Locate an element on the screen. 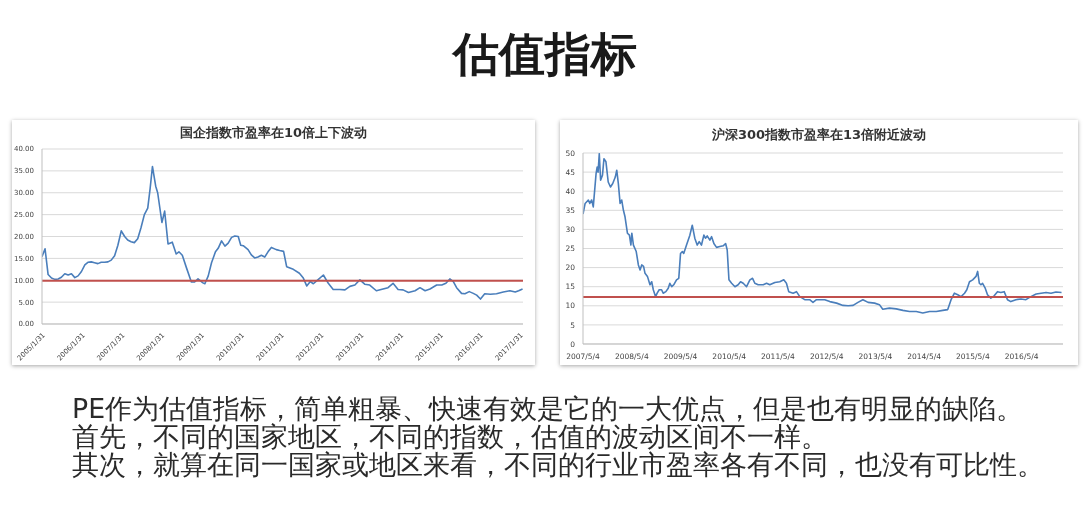 Image resolution: width=1090 pixels, height=509 pixels. chart-title: 沪深300指数市盈率在13倍附近波动 is located at coordinates (819, 135).